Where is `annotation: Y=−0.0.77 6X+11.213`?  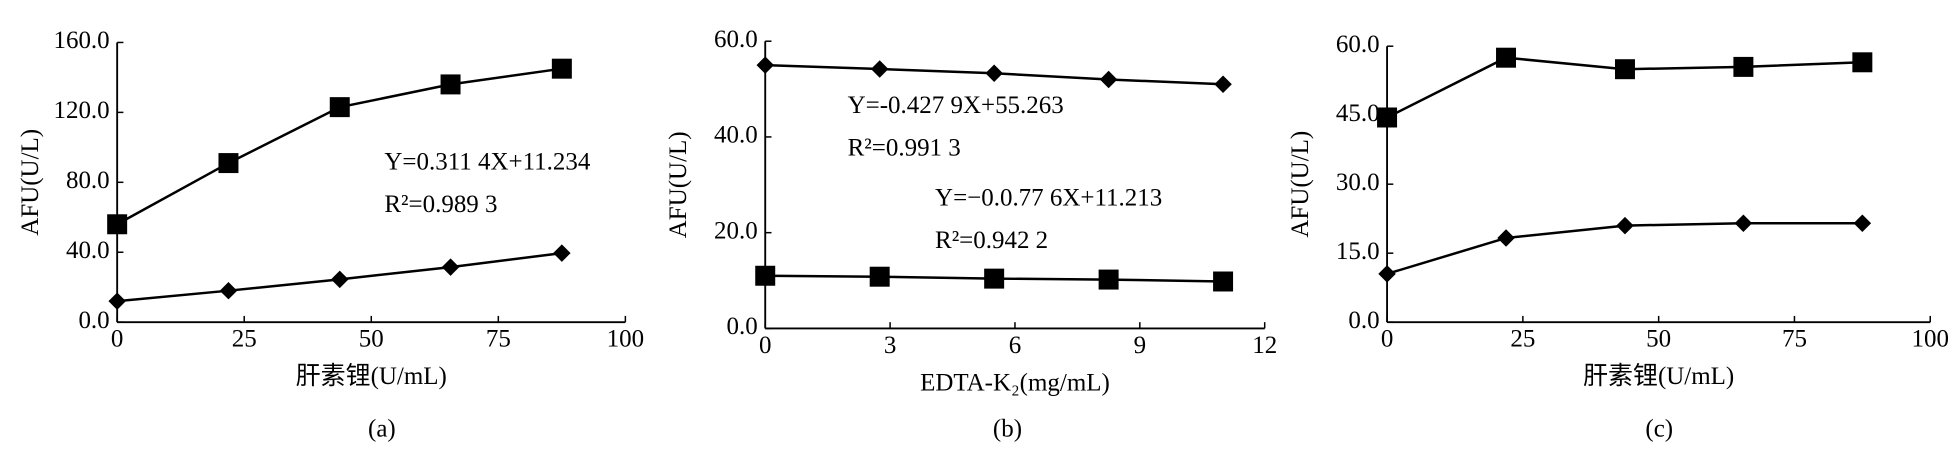 annotation: Y=−0.0.77 6X+11.213 is located at coordinates (1048, 198).